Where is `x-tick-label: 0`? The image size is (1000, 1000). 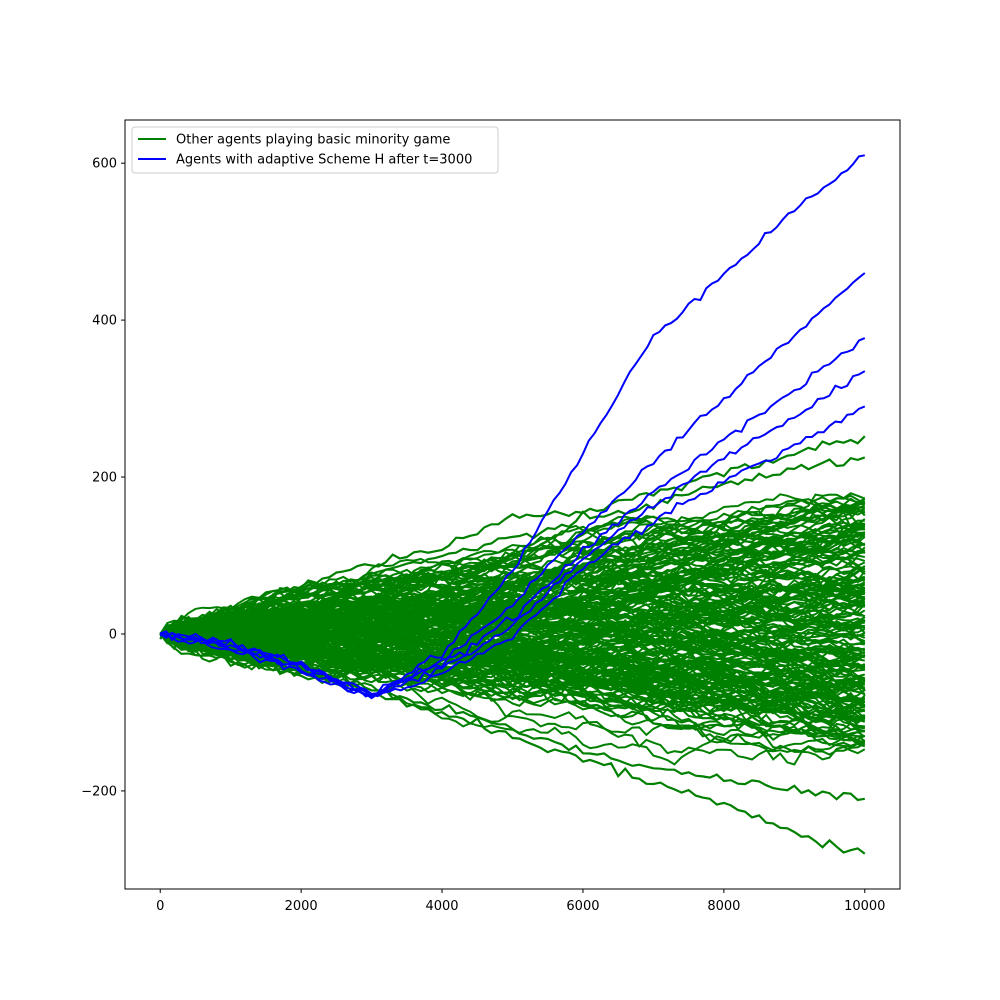 x-tick-label: 0 is located at coordinates (160, 906).